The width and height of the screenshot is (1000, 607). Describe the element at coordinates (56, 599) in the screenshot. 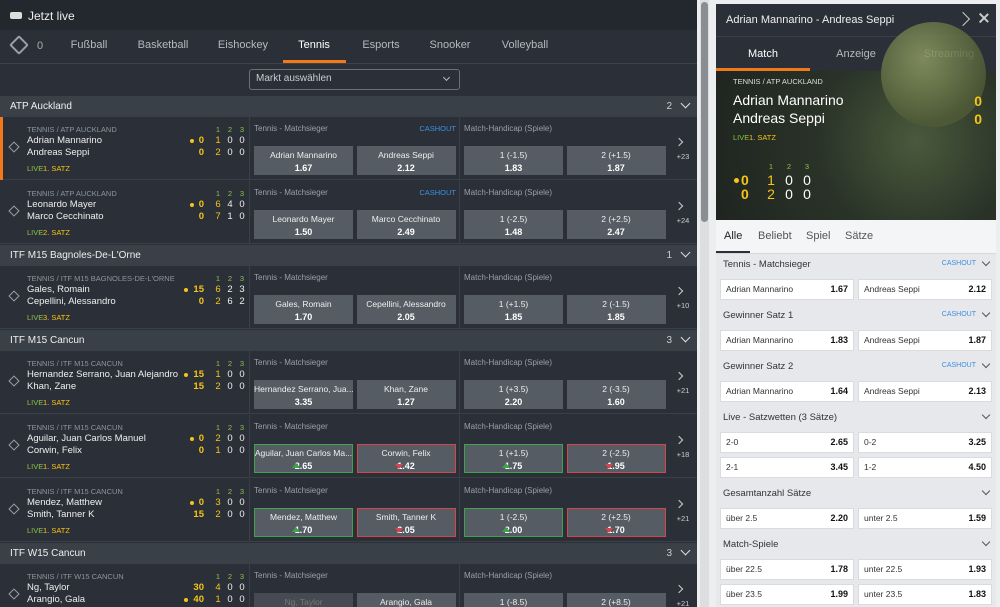

I see `player-name: Arangio, Gala` at that location.